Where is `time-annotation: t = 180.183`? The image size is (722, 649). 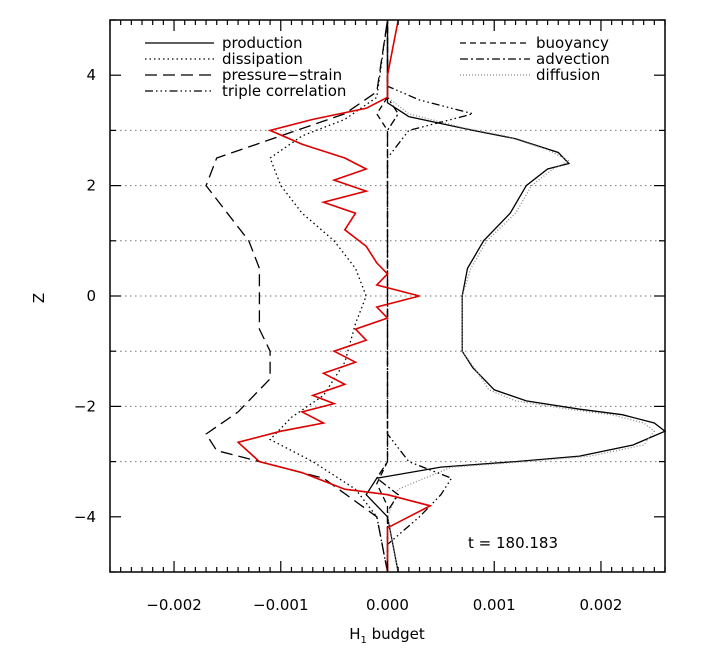
time-annotation: t = 180.183 is located at coordinates (513, 543).